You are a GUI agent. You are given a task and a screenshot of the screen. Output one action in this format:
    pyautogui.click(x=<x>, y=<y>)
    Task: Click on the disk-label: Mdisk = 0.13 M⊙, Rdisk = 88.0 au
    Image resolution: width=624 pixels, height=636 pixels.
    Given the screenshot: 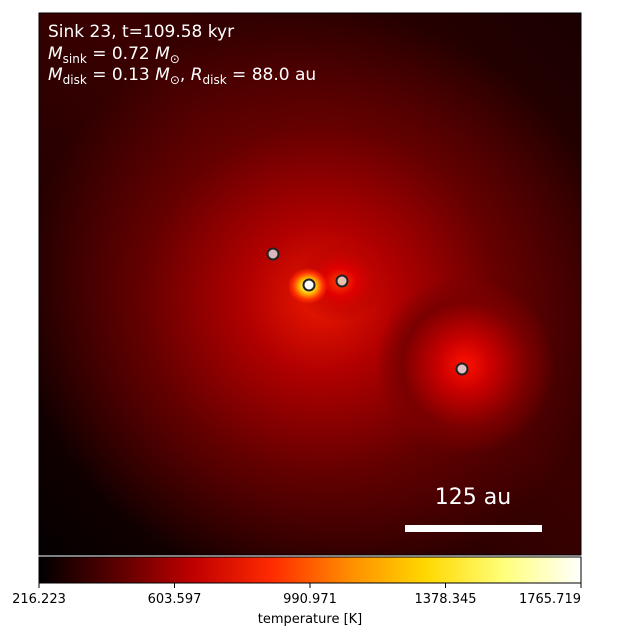 What is the action you would take?
    pyautogui.click(x=182, y=76)
    